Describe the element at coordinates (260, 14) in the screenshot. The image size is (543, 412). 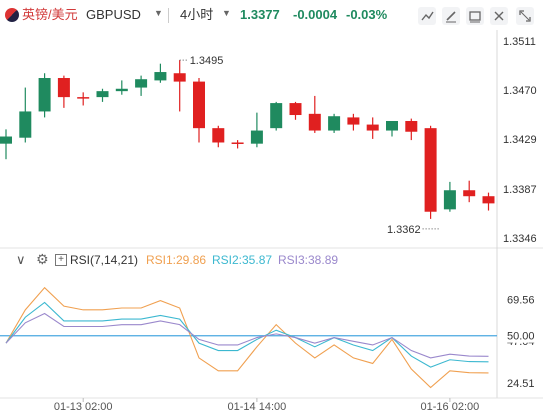
I see `last-price: 1.3377` at that location.